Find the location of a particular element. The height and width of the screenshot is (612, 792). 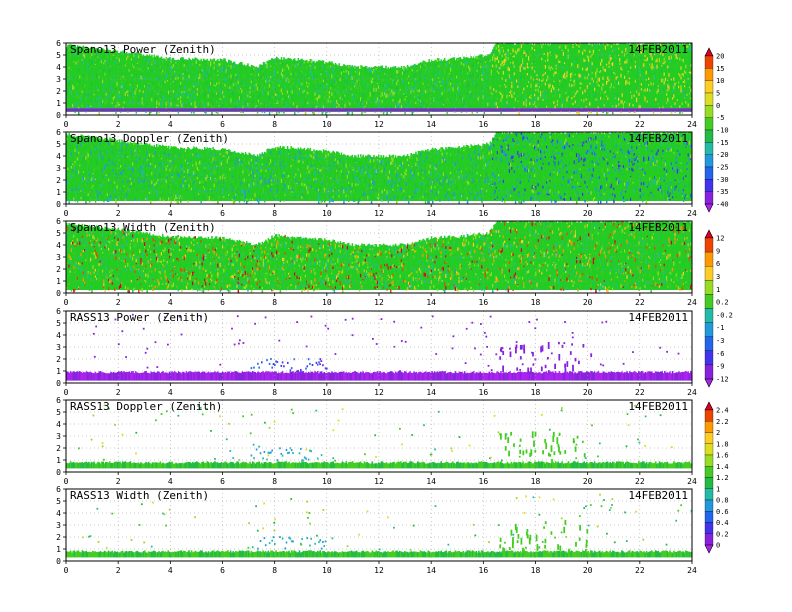

panel-title: RASS13 Width (Zenith) is located at coordinates (139, 495).